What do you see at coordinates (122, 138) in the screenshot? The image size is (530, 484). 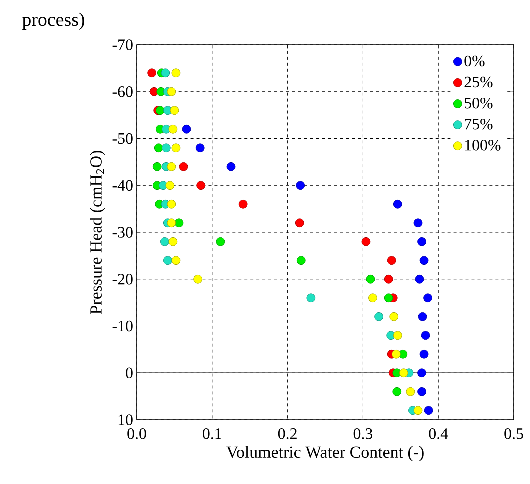 I see `y-tick-label: -50` at bounding box center [122, 138].